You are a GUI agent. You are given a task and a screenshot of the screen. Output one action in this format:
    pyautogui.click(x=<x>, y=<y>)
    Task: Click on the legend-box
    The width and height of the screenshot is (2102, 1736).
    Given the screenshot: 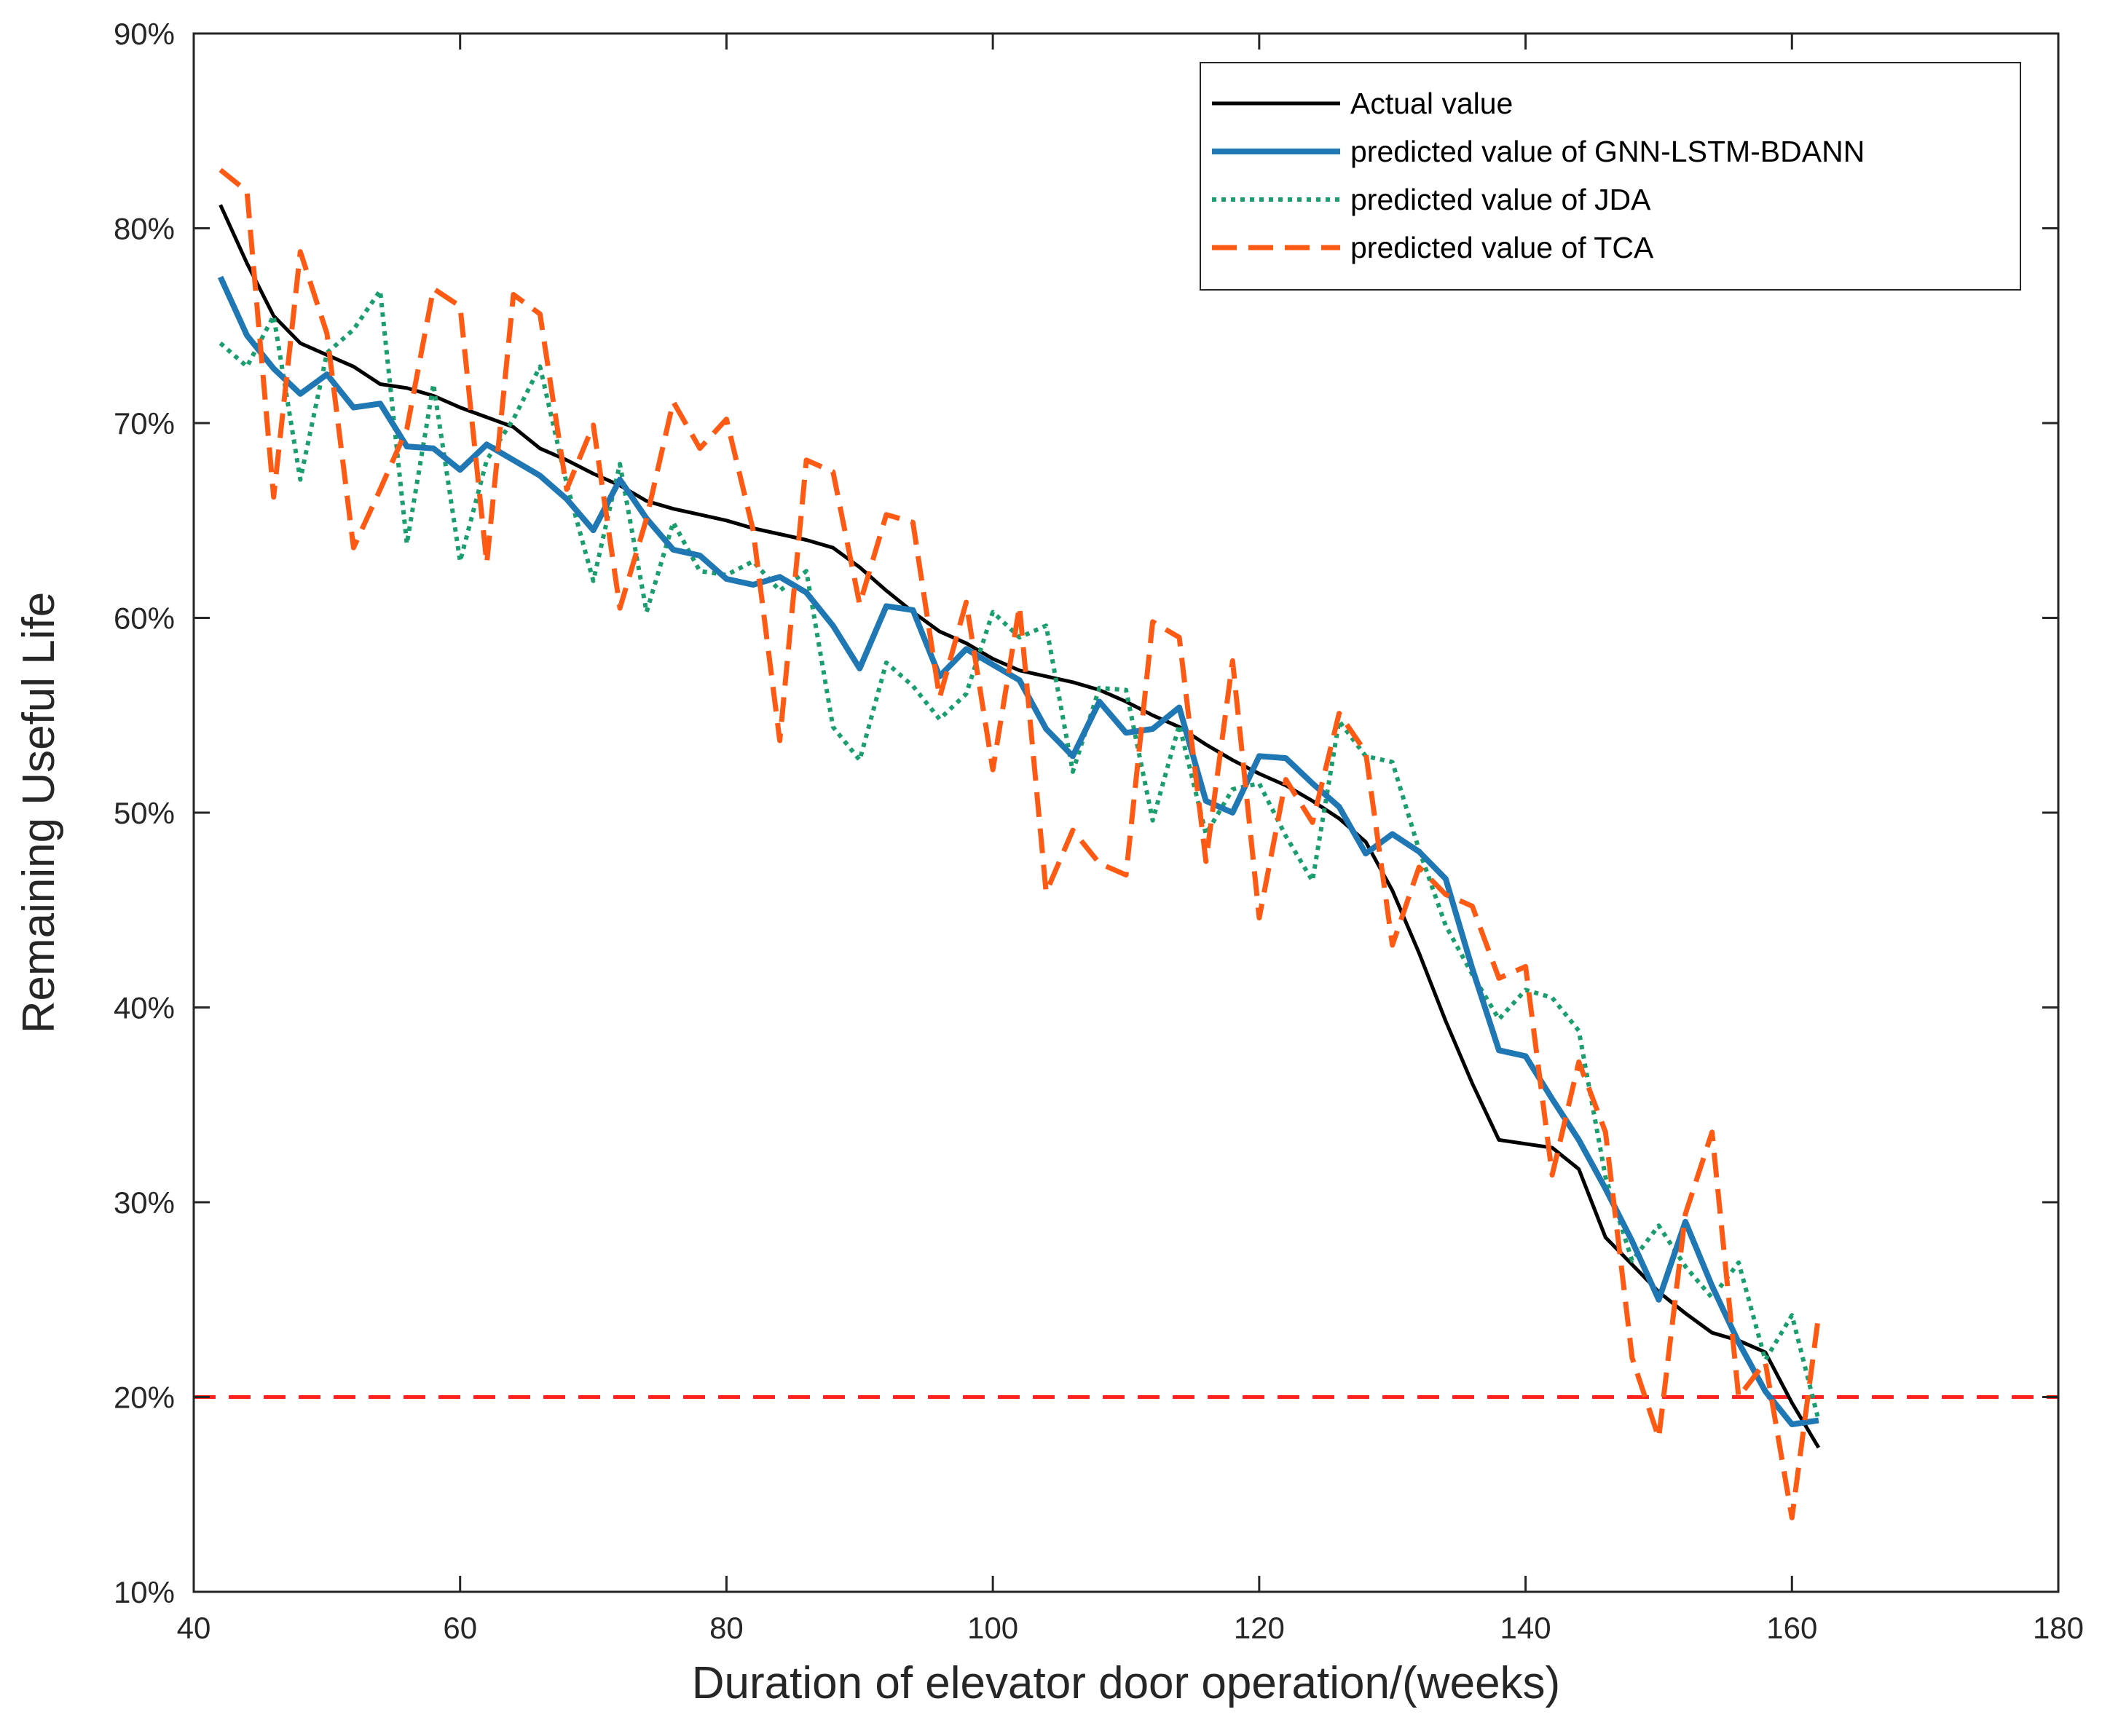 What is the action you would take?
    pyautogui.click(x=1610, y=176)
    